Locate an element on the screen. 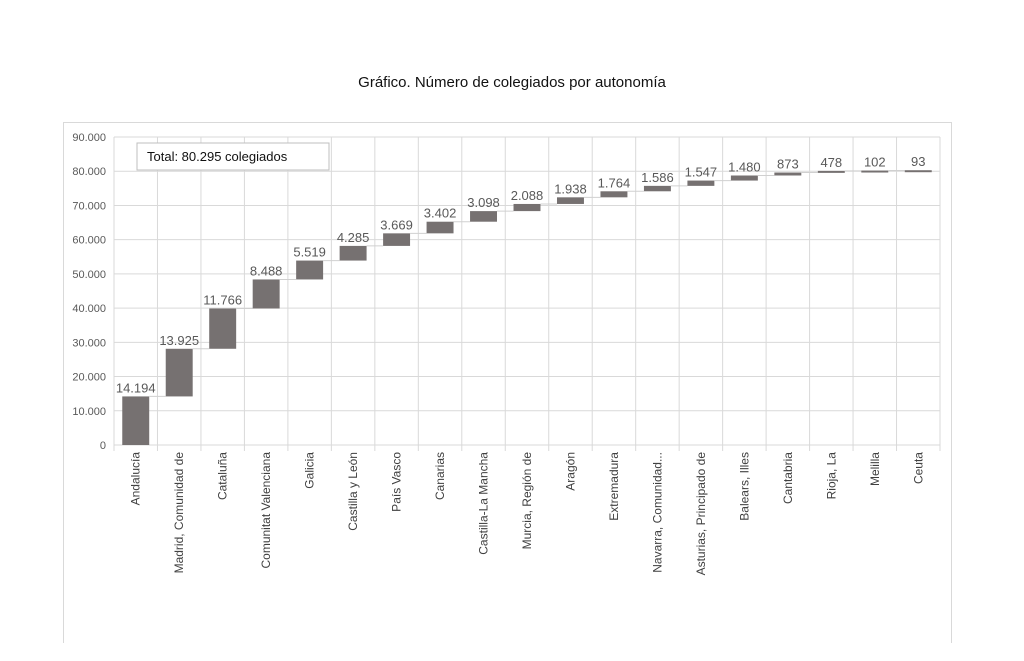 This screenshot has width=1024, height=661. x-tick-label: Comunitat Valenciana is located at coordinates (266, 510).